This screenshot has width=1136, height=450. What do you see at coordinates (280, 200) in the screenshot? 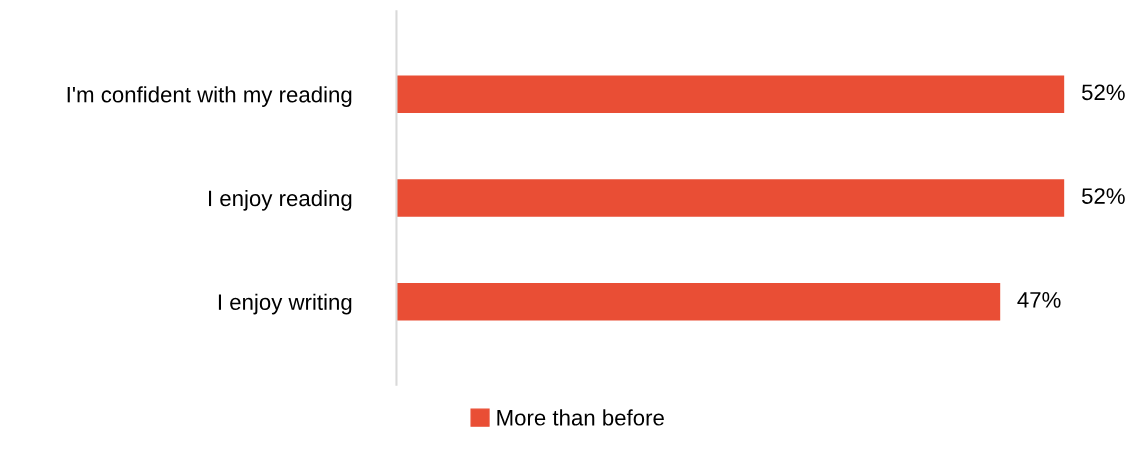
I see `y-tick-label: I enjoy reading` at bounding box center [280, 200].